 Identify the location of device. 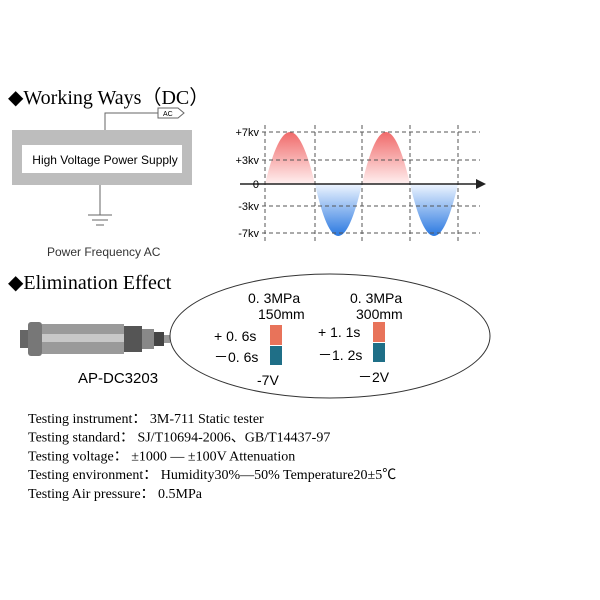
(95, 339).